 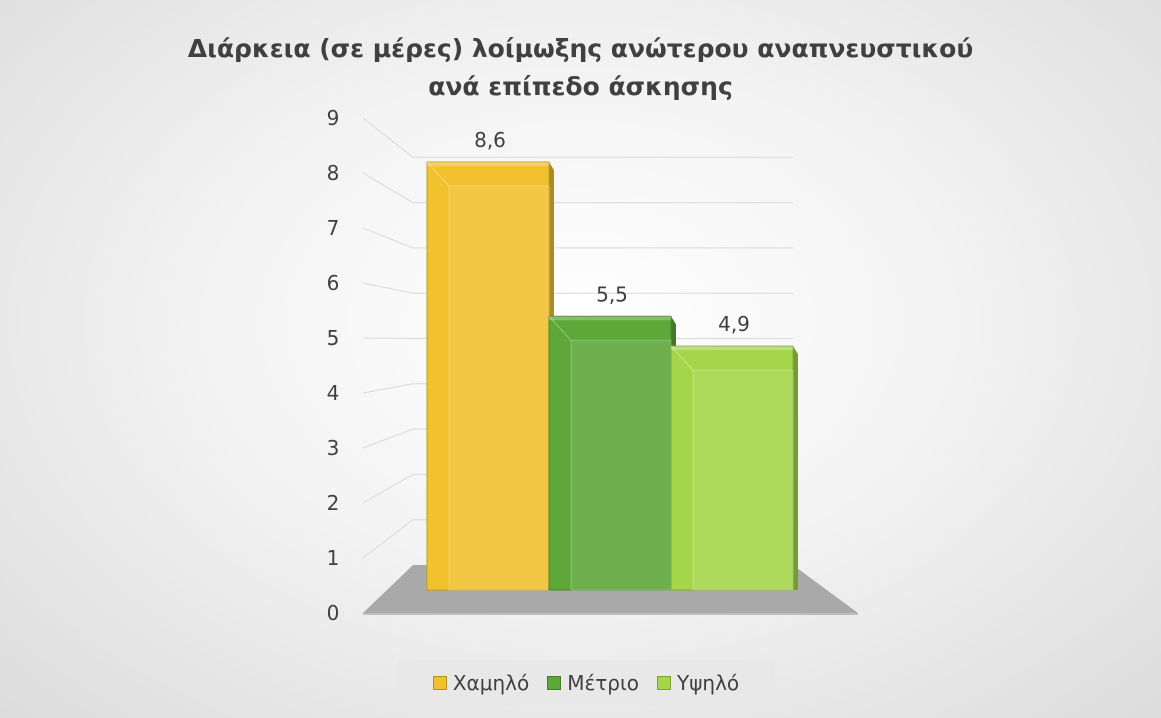 I want to click on legend-label-medium: Μέτριο, so click(x=603, y=683).